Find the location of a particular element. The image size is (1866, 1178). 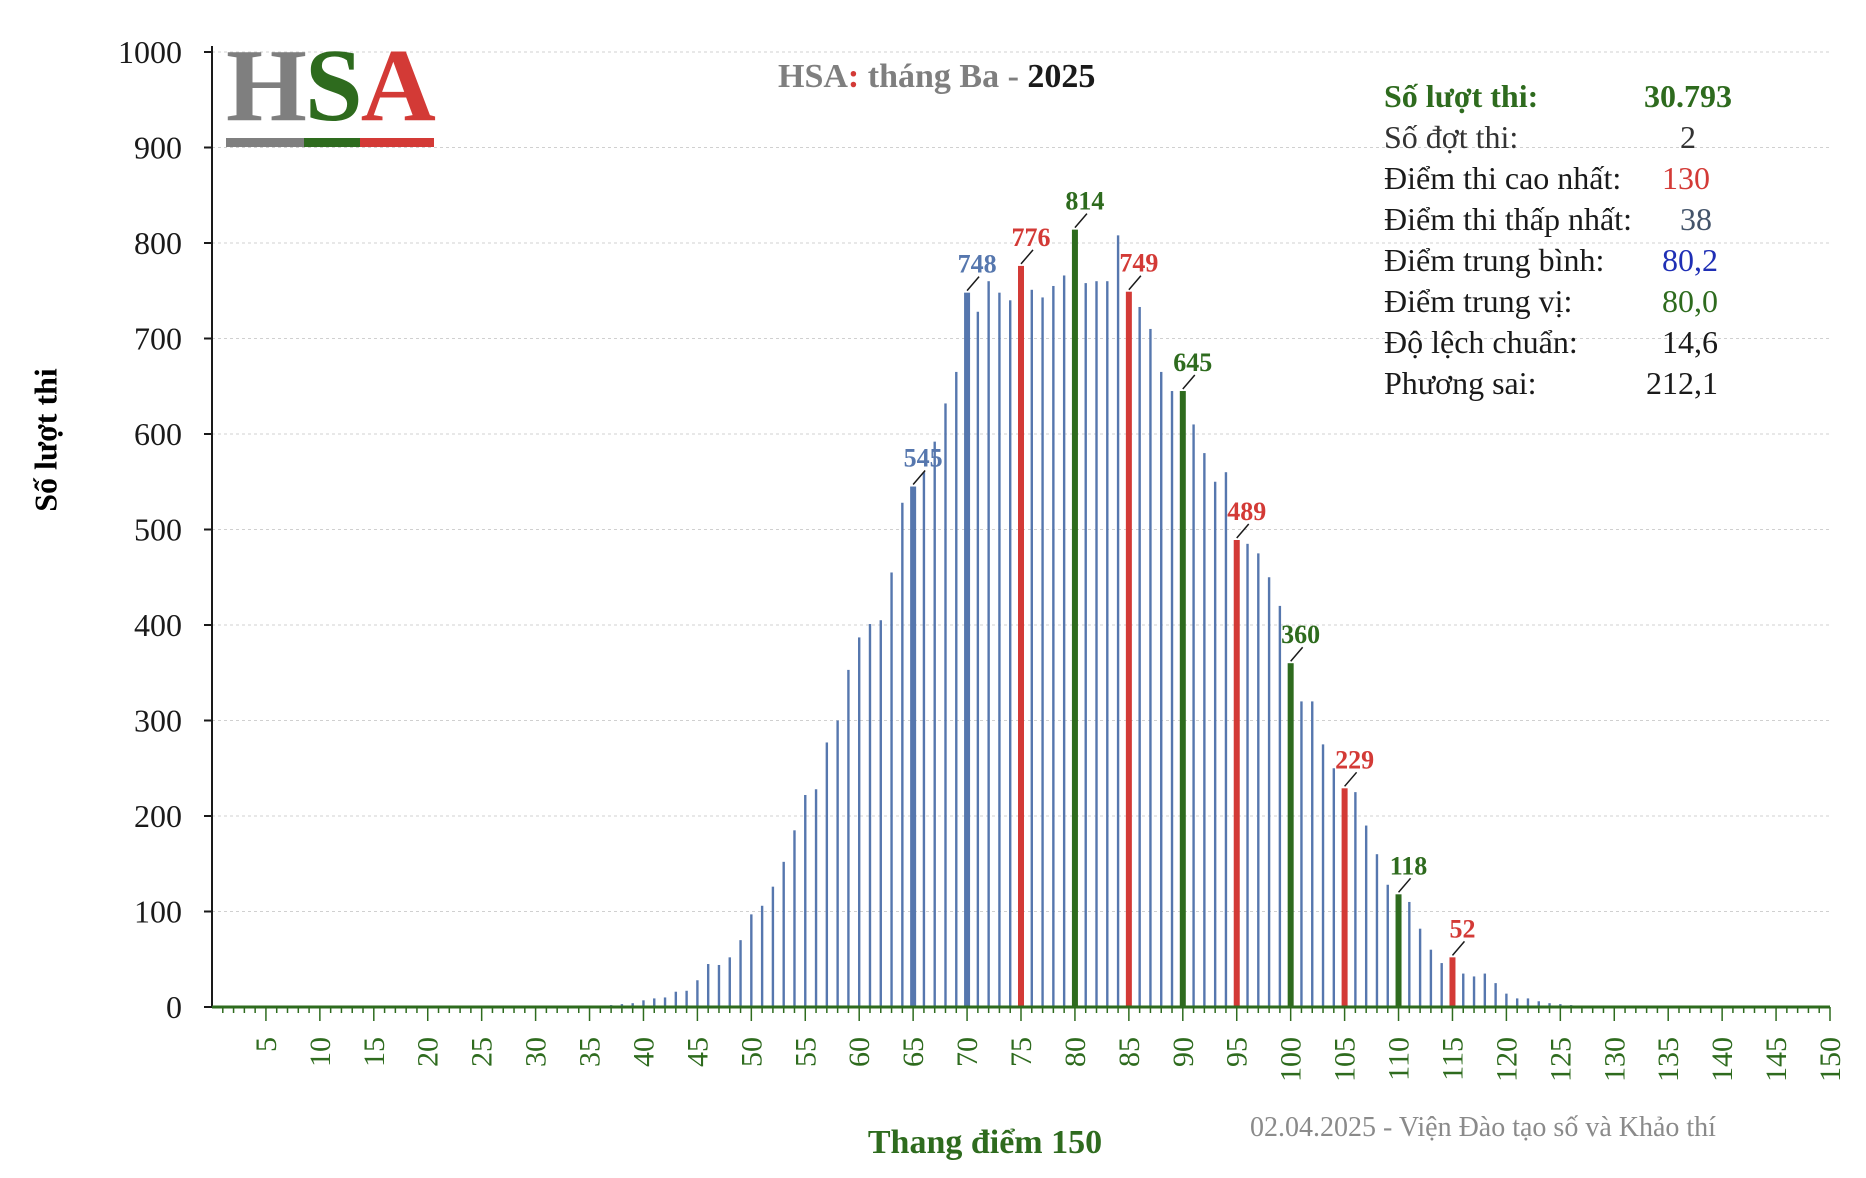

x-tick-label: 10 is located at coordinates (320, 1052).